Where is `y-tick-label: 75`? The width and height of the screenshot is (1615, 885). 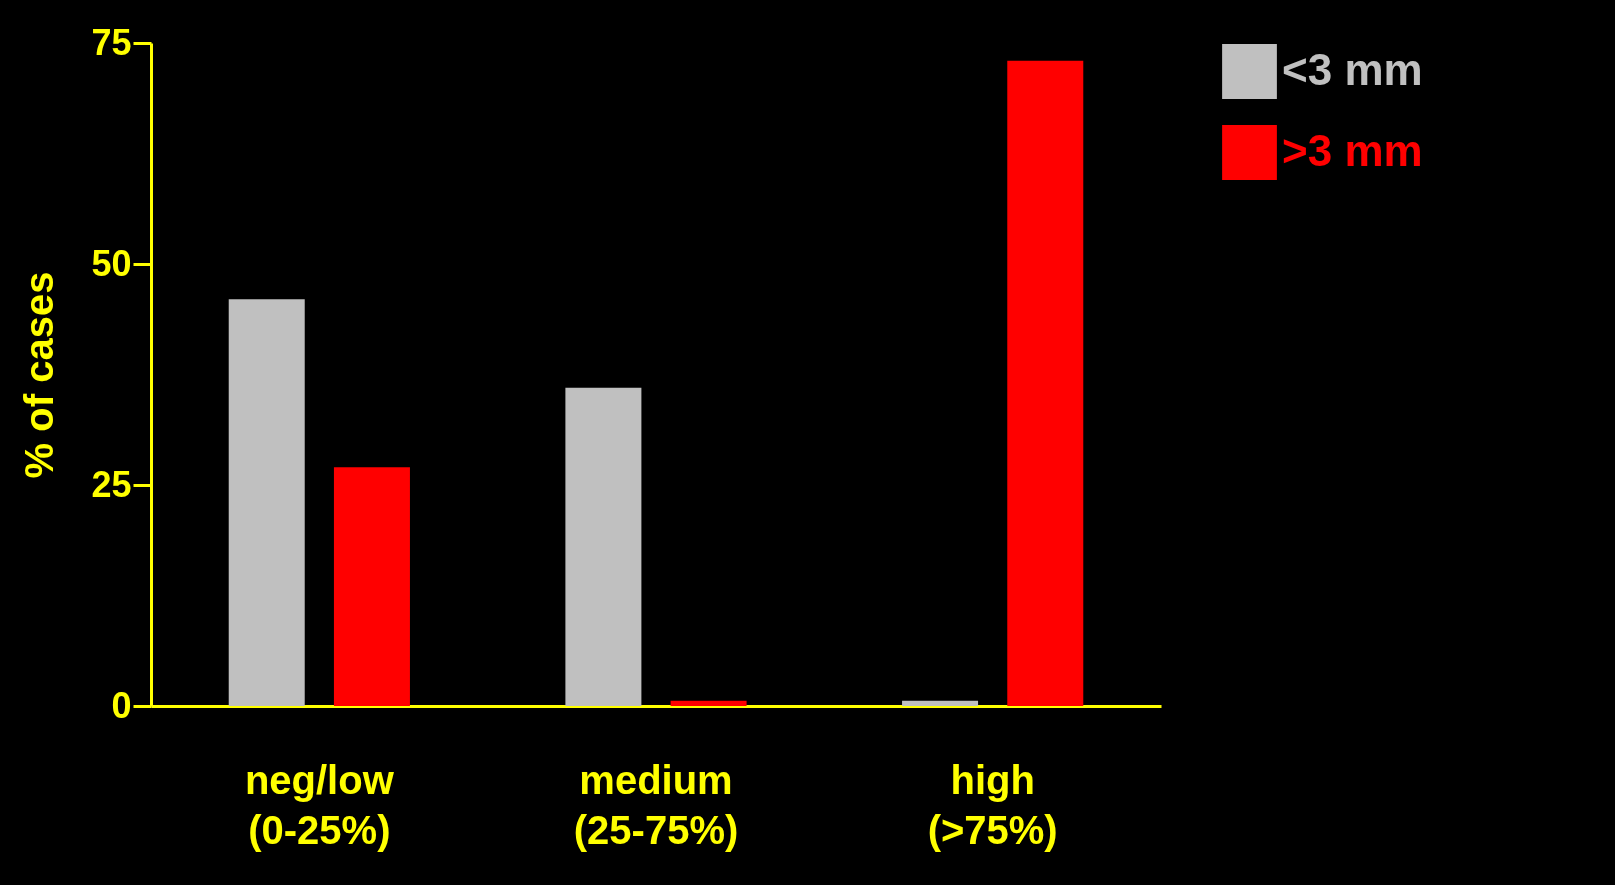
y-tick-label: 75 is located at coordinates (111, 42).